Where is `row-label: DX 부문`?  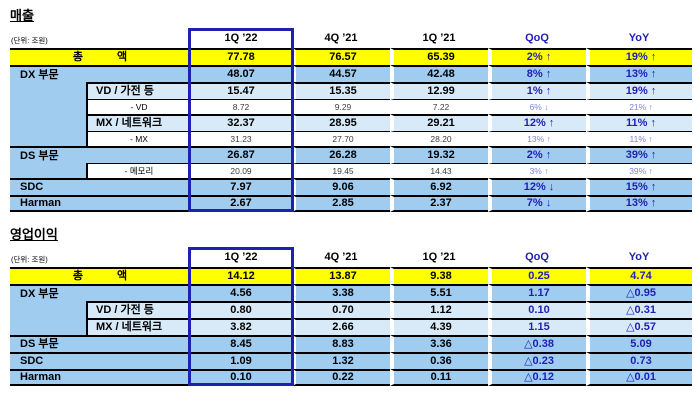 row-label: DX 부문 is located at coordinates (48, 309).